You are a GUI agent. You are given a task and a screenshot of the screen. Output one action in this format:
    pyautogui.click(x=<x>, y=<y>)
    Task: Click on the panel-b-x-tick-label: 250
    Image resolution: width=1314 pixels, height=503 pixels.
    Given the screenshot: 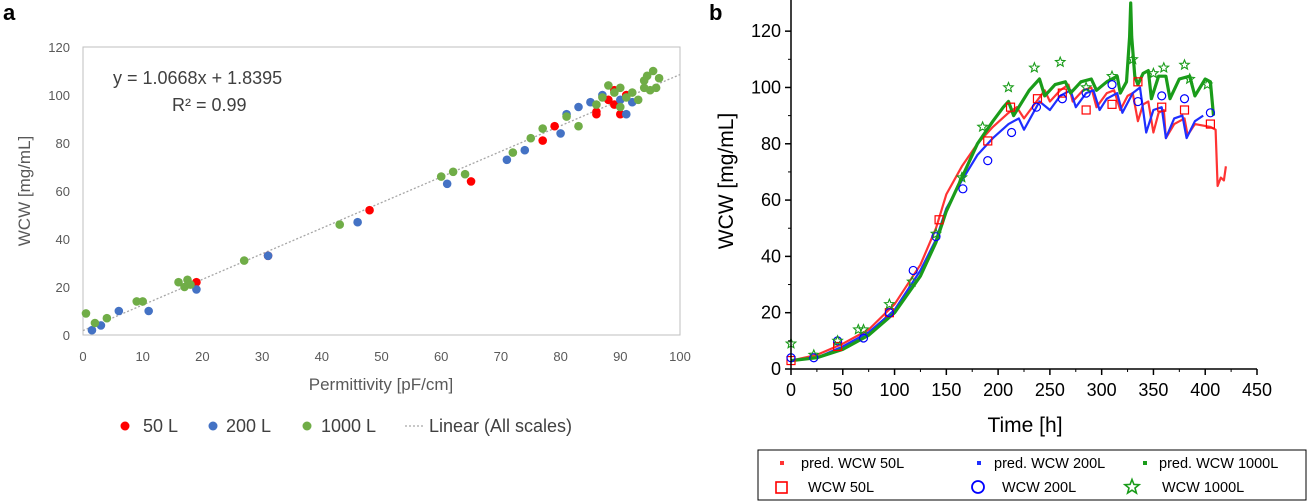 What is the action you would take?
    pyautogui.click(x=1050, y=390)
    